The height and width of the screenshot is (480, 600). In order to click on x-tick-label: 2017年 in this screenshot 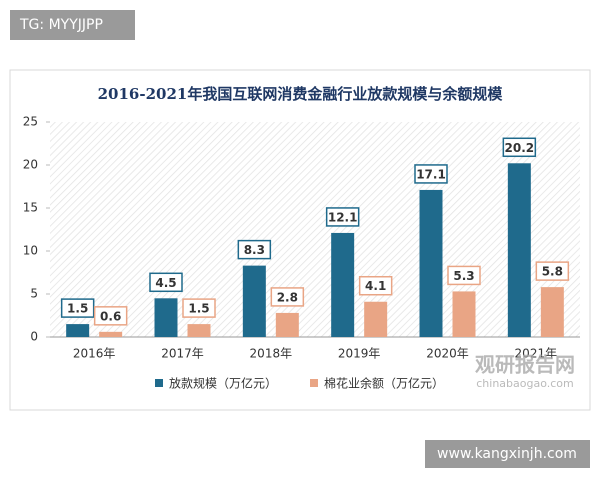, I will do `click(182, 354)`.